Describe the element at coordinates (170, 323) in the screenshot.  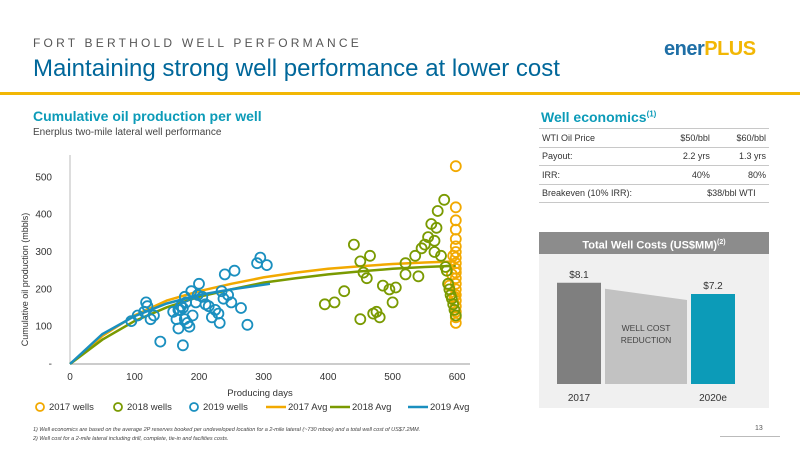
I see `avg-line-2019-avg` at that location.